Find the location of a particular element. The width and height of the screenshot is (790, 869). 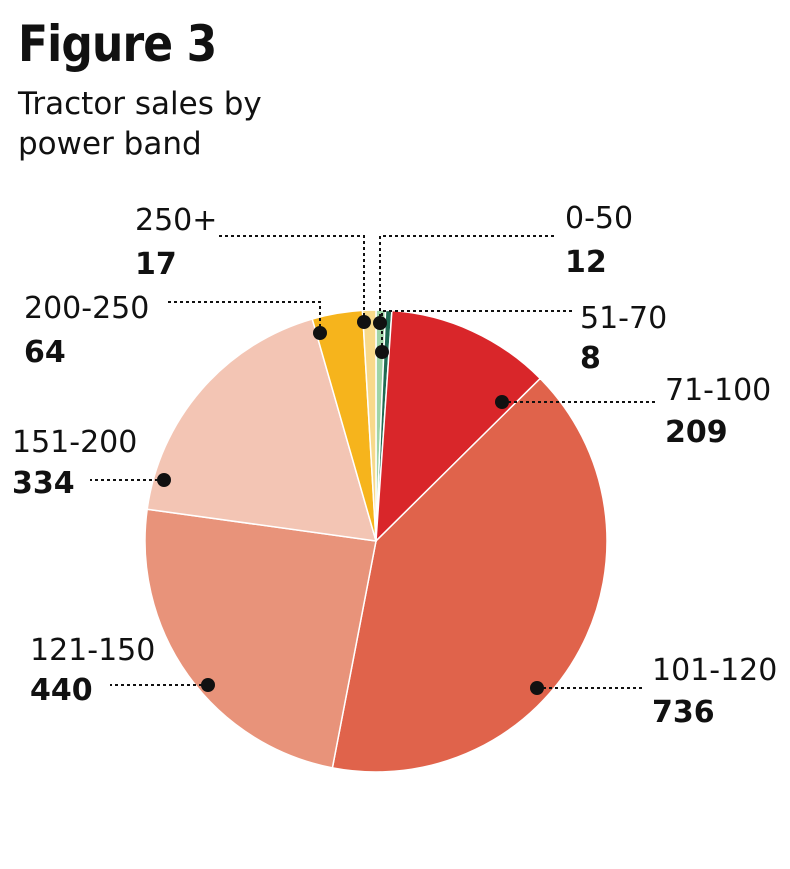

slice-value: 12 is located at coordinates (586, 262).